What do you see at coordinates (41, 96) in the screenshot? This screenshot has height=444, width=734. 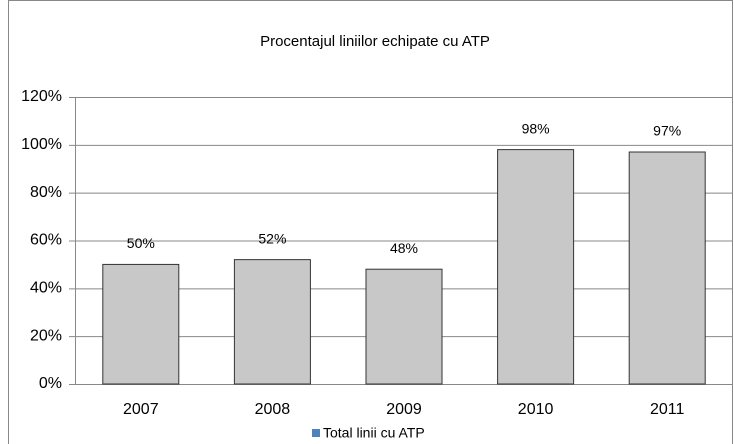 I see `y-tick-label: 120%` at bounding box center [41, 96].